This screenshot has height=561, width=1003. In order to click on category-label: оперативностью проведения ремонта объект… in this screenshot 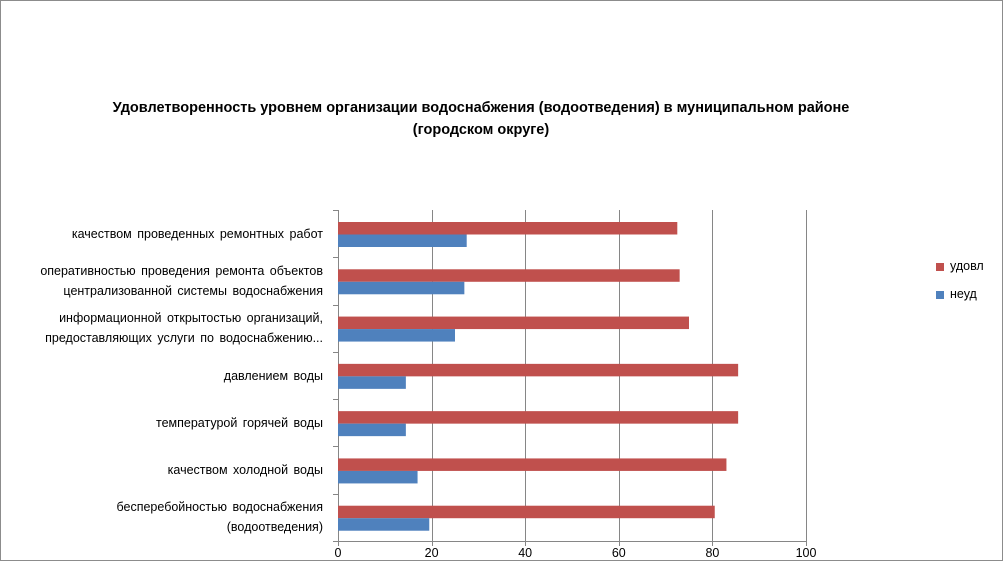, I will do `click(162, 281)`.